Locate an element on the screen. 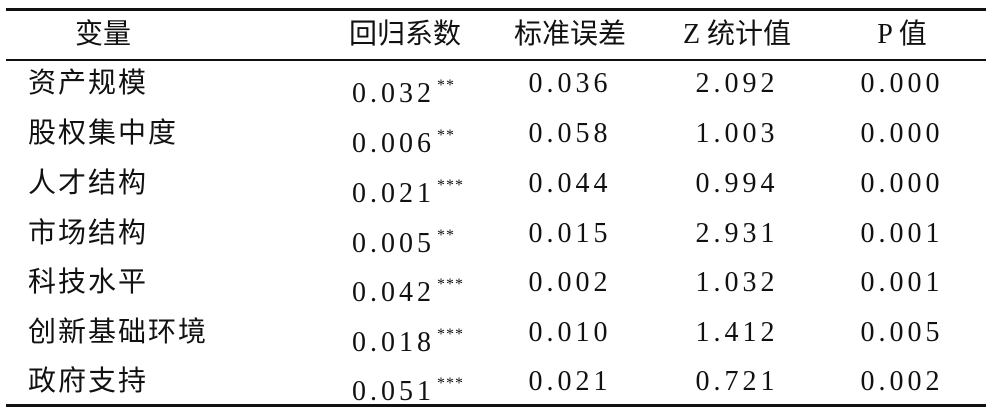 Image resolution: width=992 pixels, height=416 pixels. z-statistic: 1.003 is located at coordinates (737, 133).